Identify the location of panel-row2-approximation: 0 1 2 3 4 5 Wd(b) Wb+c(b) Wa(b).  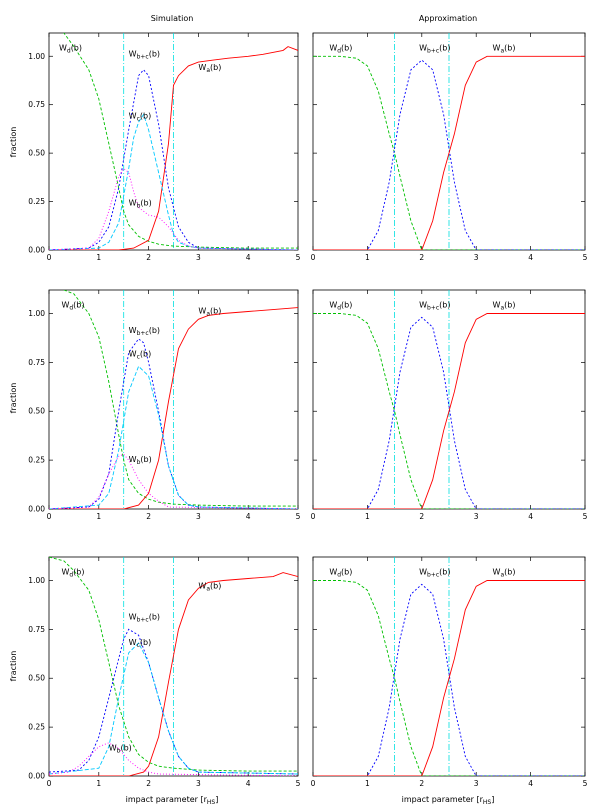
(449, 405).